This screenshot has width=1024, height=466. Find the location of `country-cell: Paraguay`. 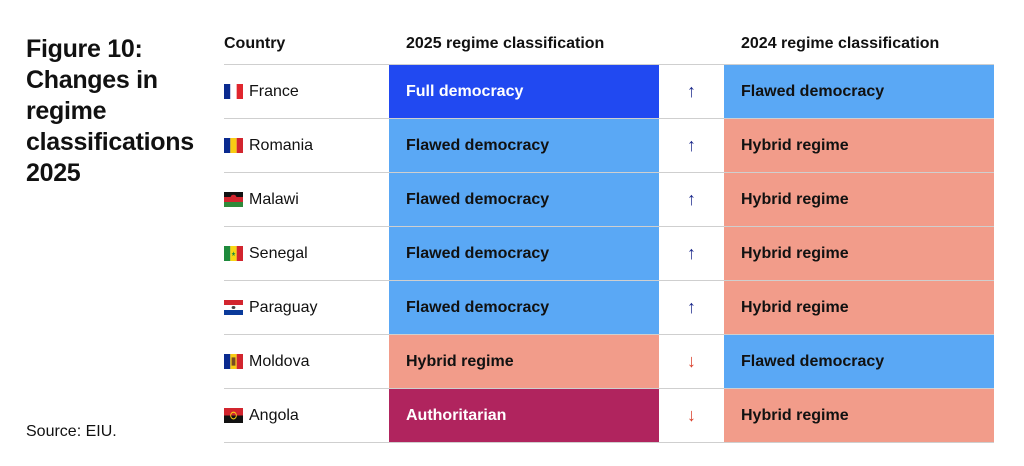

country-cell: Paraguay is located at coordinates (271, 307).